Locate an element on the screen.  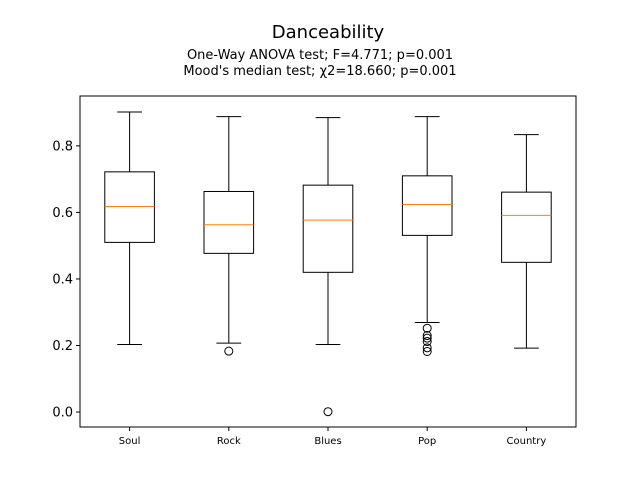
box-blues is located at coordinates (328, 228).